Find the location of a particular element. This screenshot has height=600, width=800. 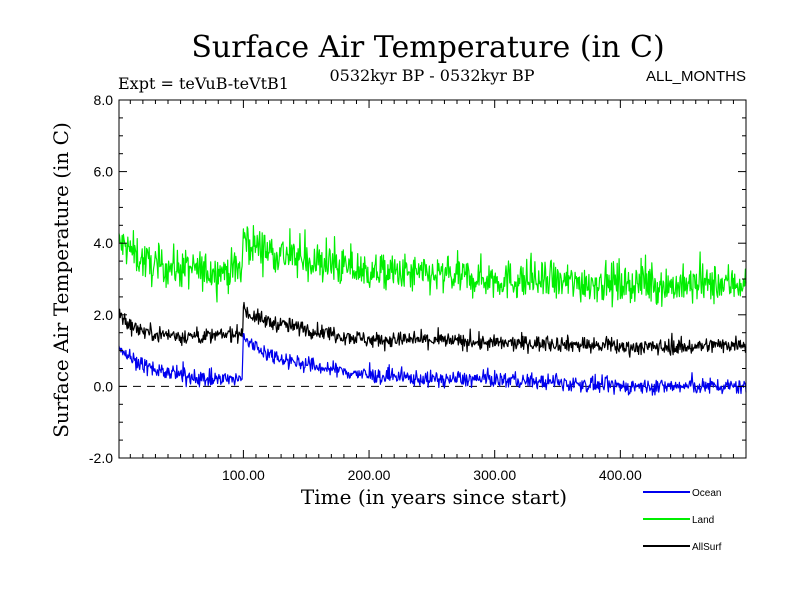

legend: Ocean Land AllSurf is located at coordinates (682, 520).